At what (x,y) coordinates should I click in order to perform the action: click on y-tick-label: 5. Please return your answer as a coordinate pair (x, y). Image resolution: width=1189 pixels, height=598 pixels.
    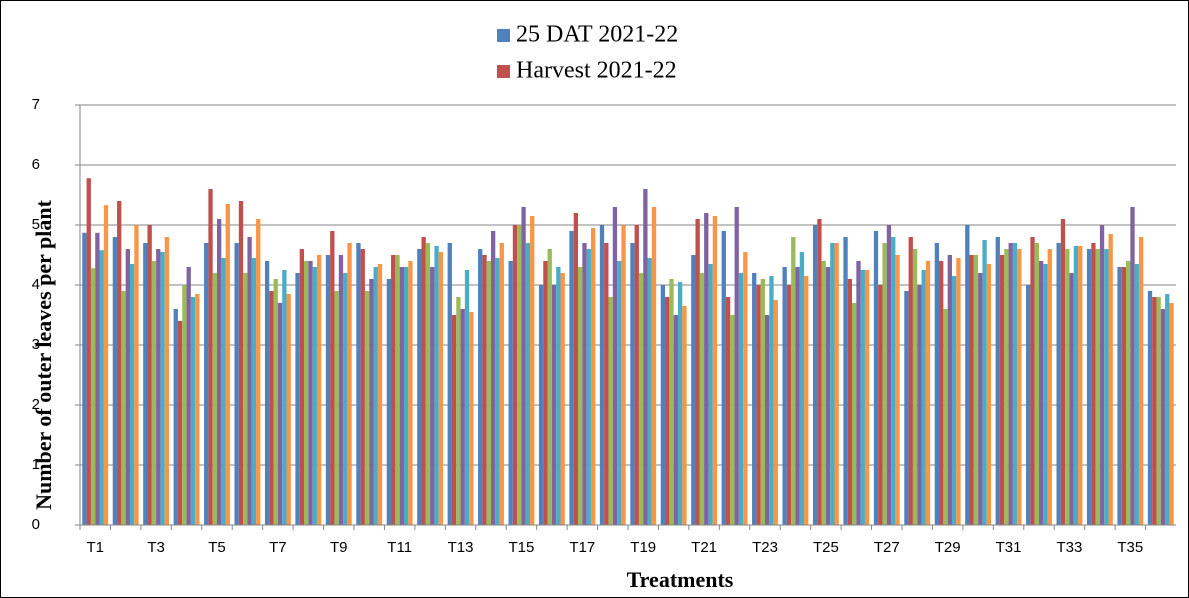
    Looking at the image, I should click on (36, 224).